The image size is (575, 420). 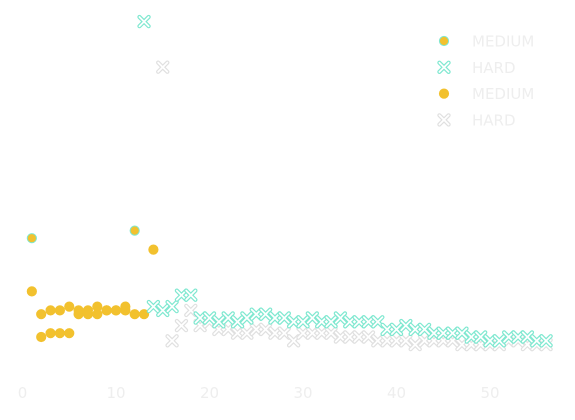 What do you see at coordinates (259, 393) in the screenshot?
I see `x-axis: 0 10 20 30 40 50` at bounding box center [259, 393].